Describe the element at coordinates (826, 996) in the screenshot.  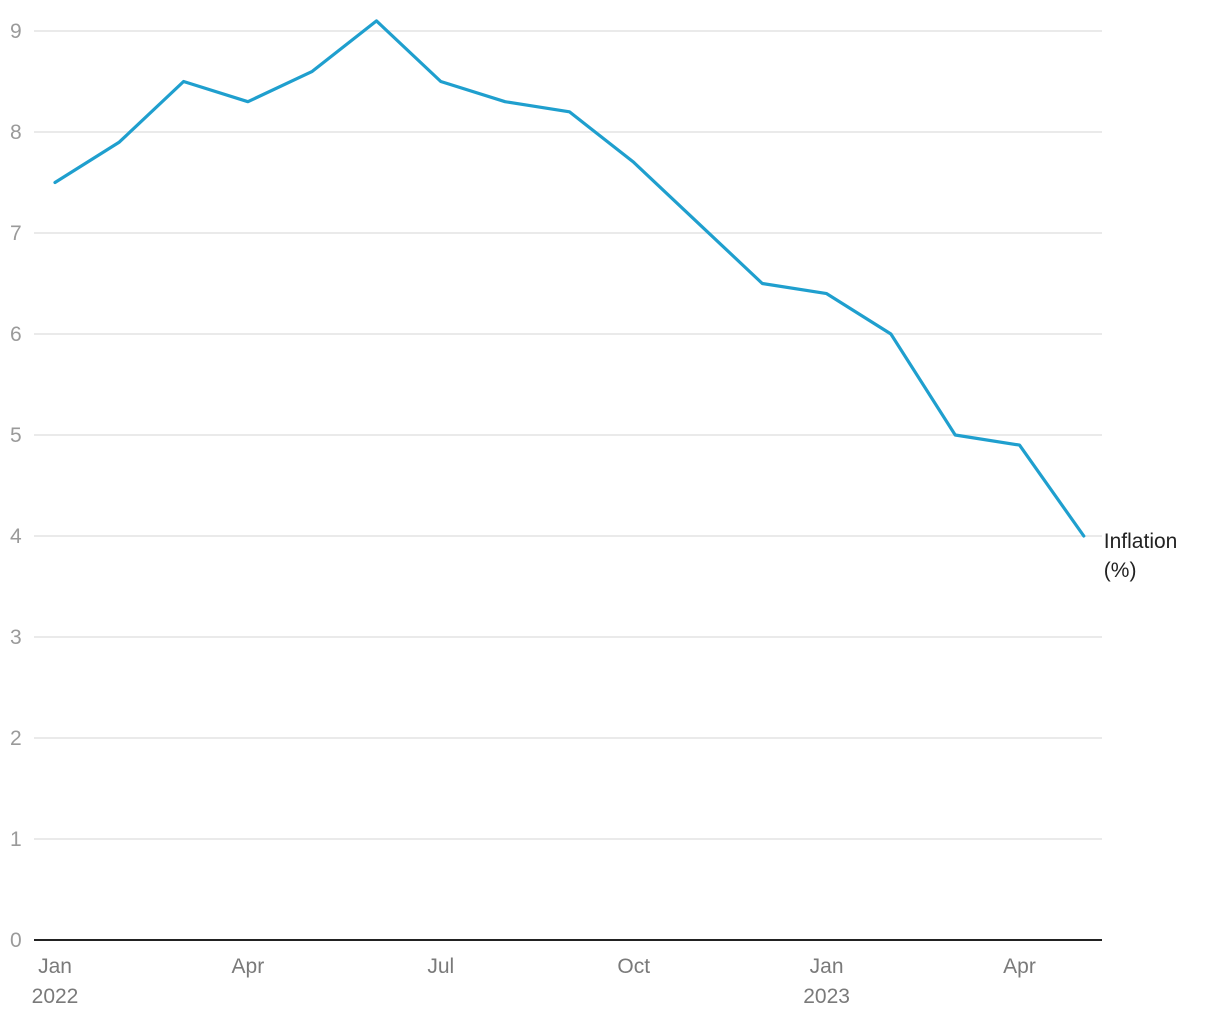
I see `x-tick-year-label: 2023` at that location.